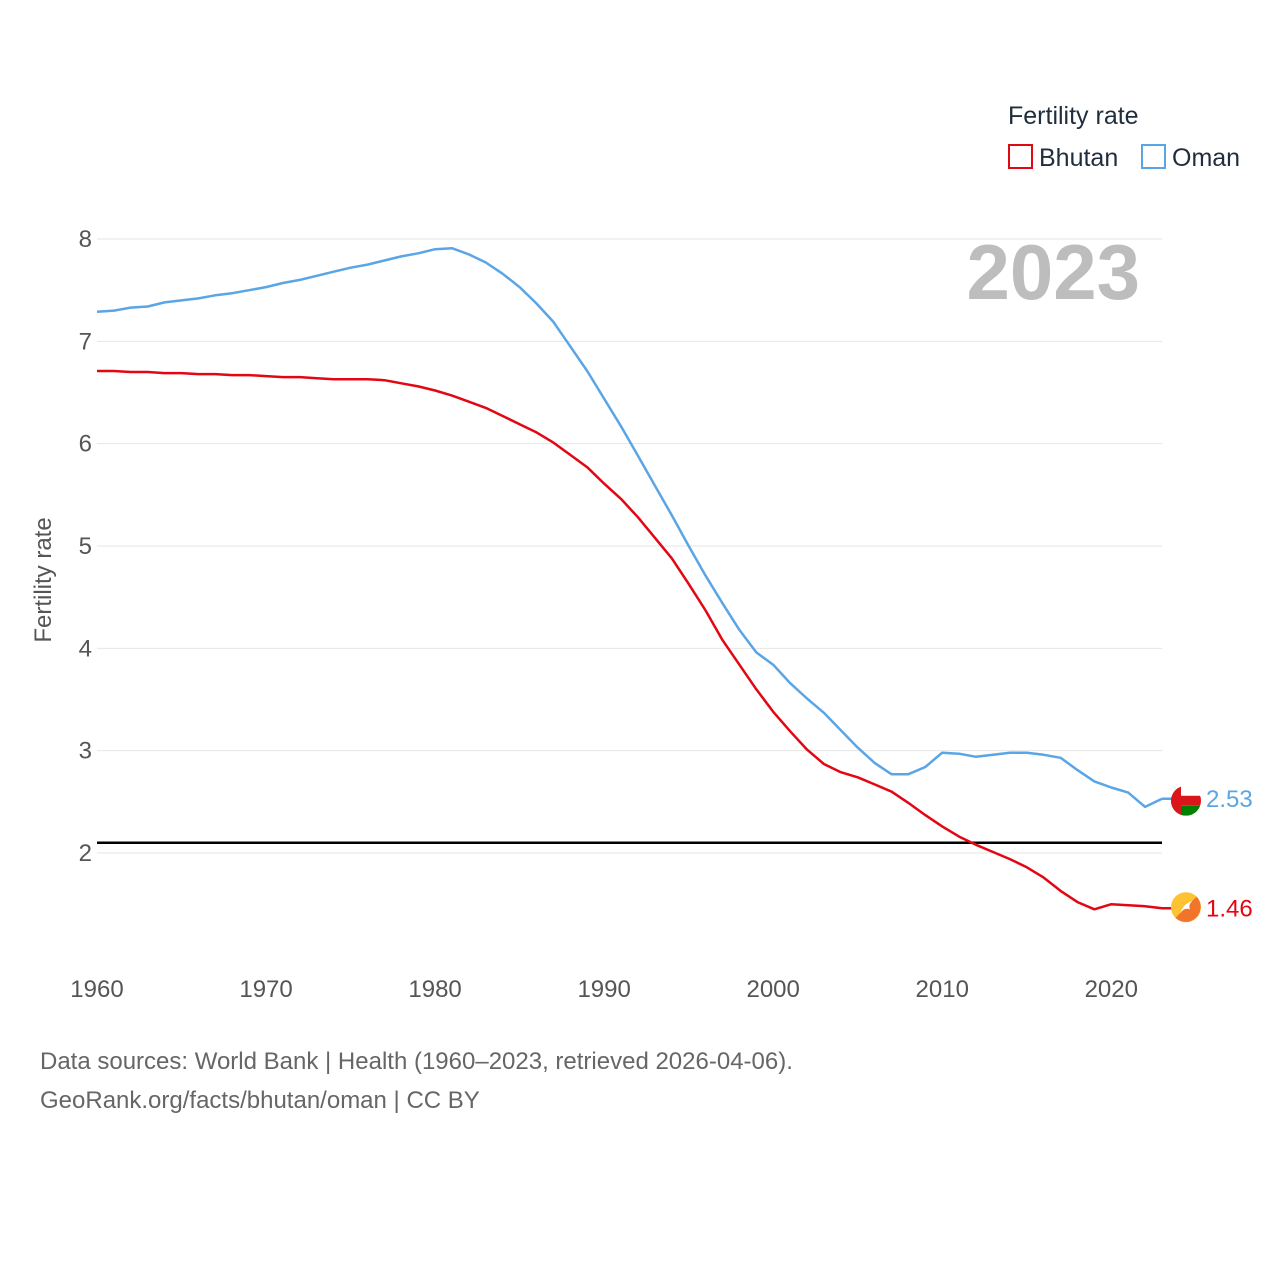 Image resolution: width=1280 pixels, height=1280 pixels. Describe the element at coordinates (260, 1100) in the screenshot. I see `credit-text: GeoRank.org/facts/bhutan/oman | CC BY` at that location.